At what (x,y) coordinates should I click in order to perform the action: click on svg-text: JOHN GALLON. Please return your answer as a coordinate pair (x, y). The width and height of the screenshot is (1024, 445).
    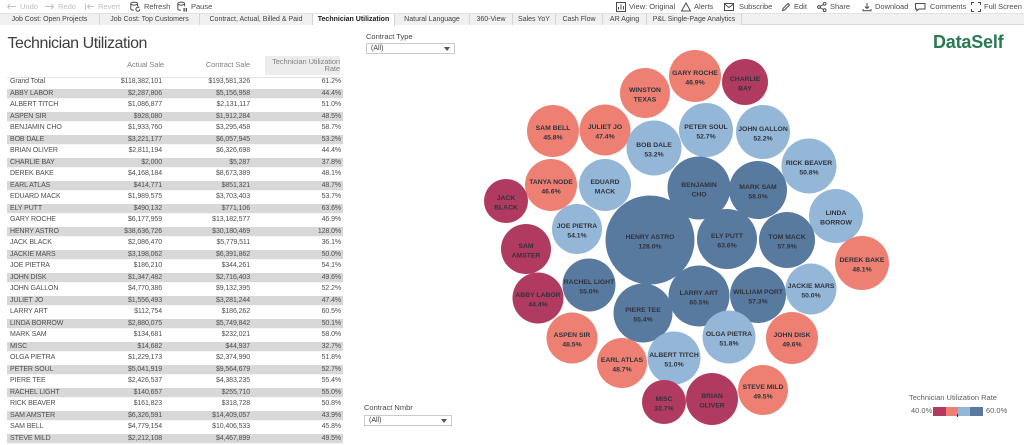
    Looking at the image, I should click on (763, 129).